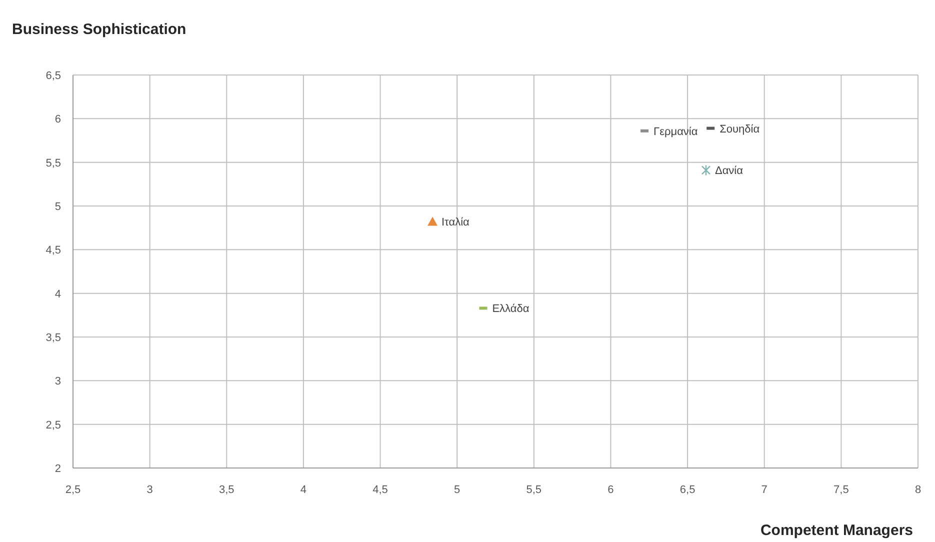 This screenshot has height=542, width=935. I want to click on x-tick-label: 3, so click(149, 490).